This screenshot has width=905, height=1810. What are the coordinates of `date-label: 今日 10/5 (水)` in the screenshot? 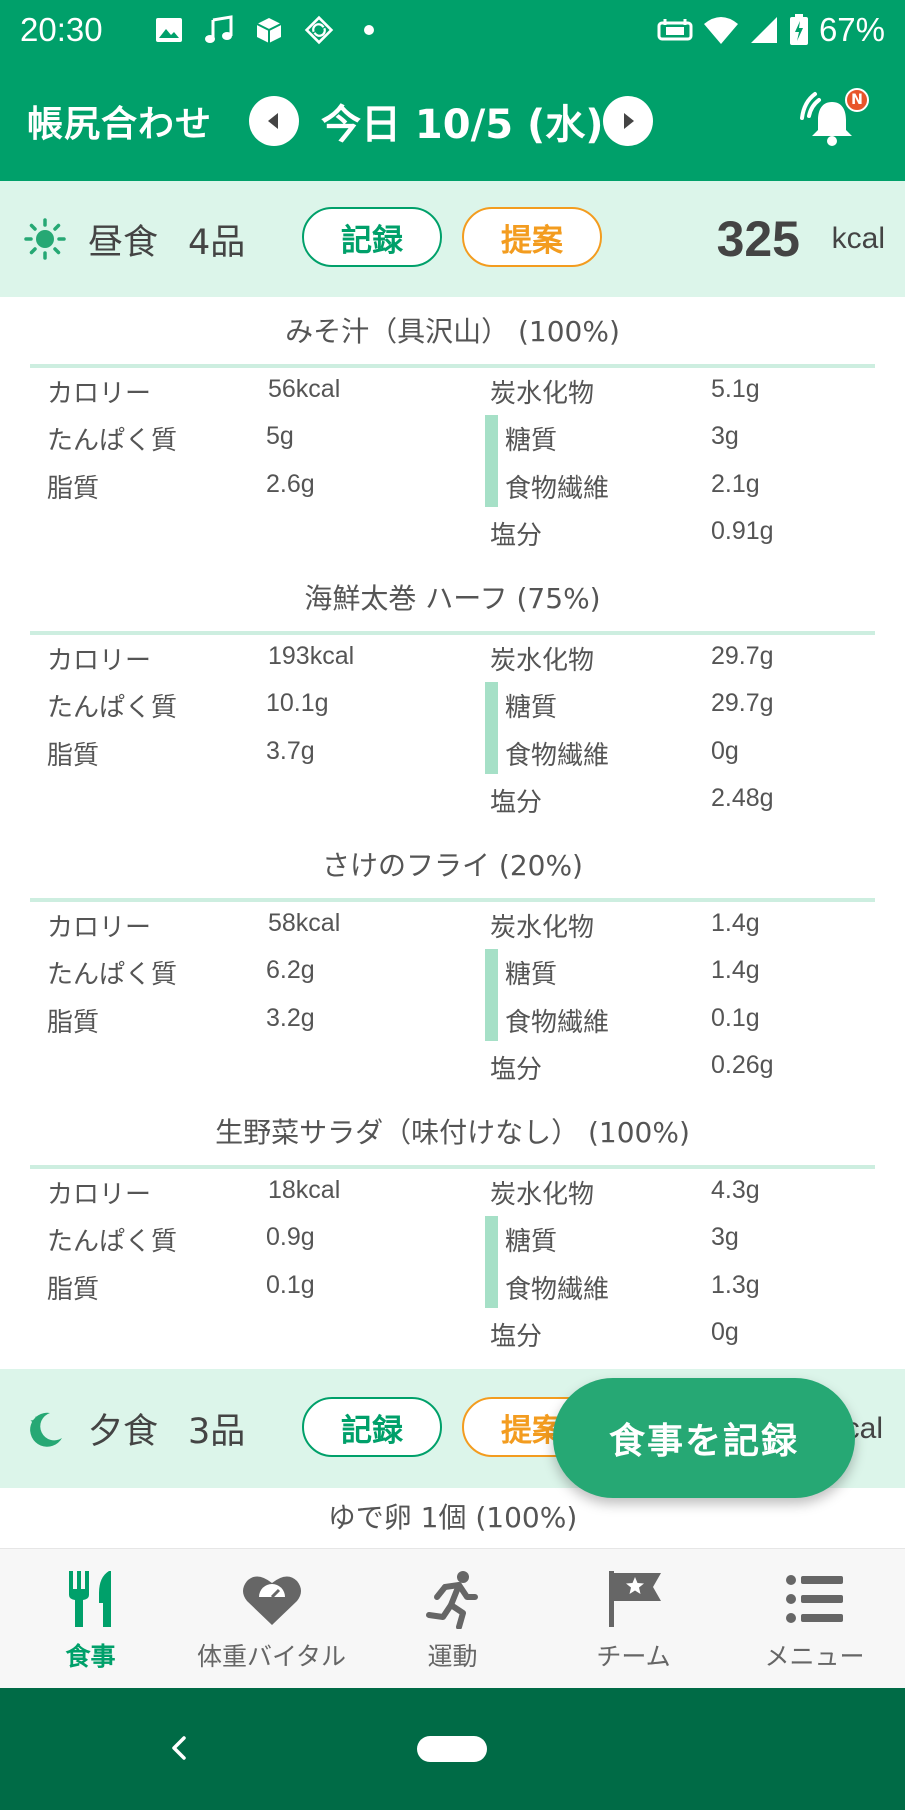 It's located at (462, 124).